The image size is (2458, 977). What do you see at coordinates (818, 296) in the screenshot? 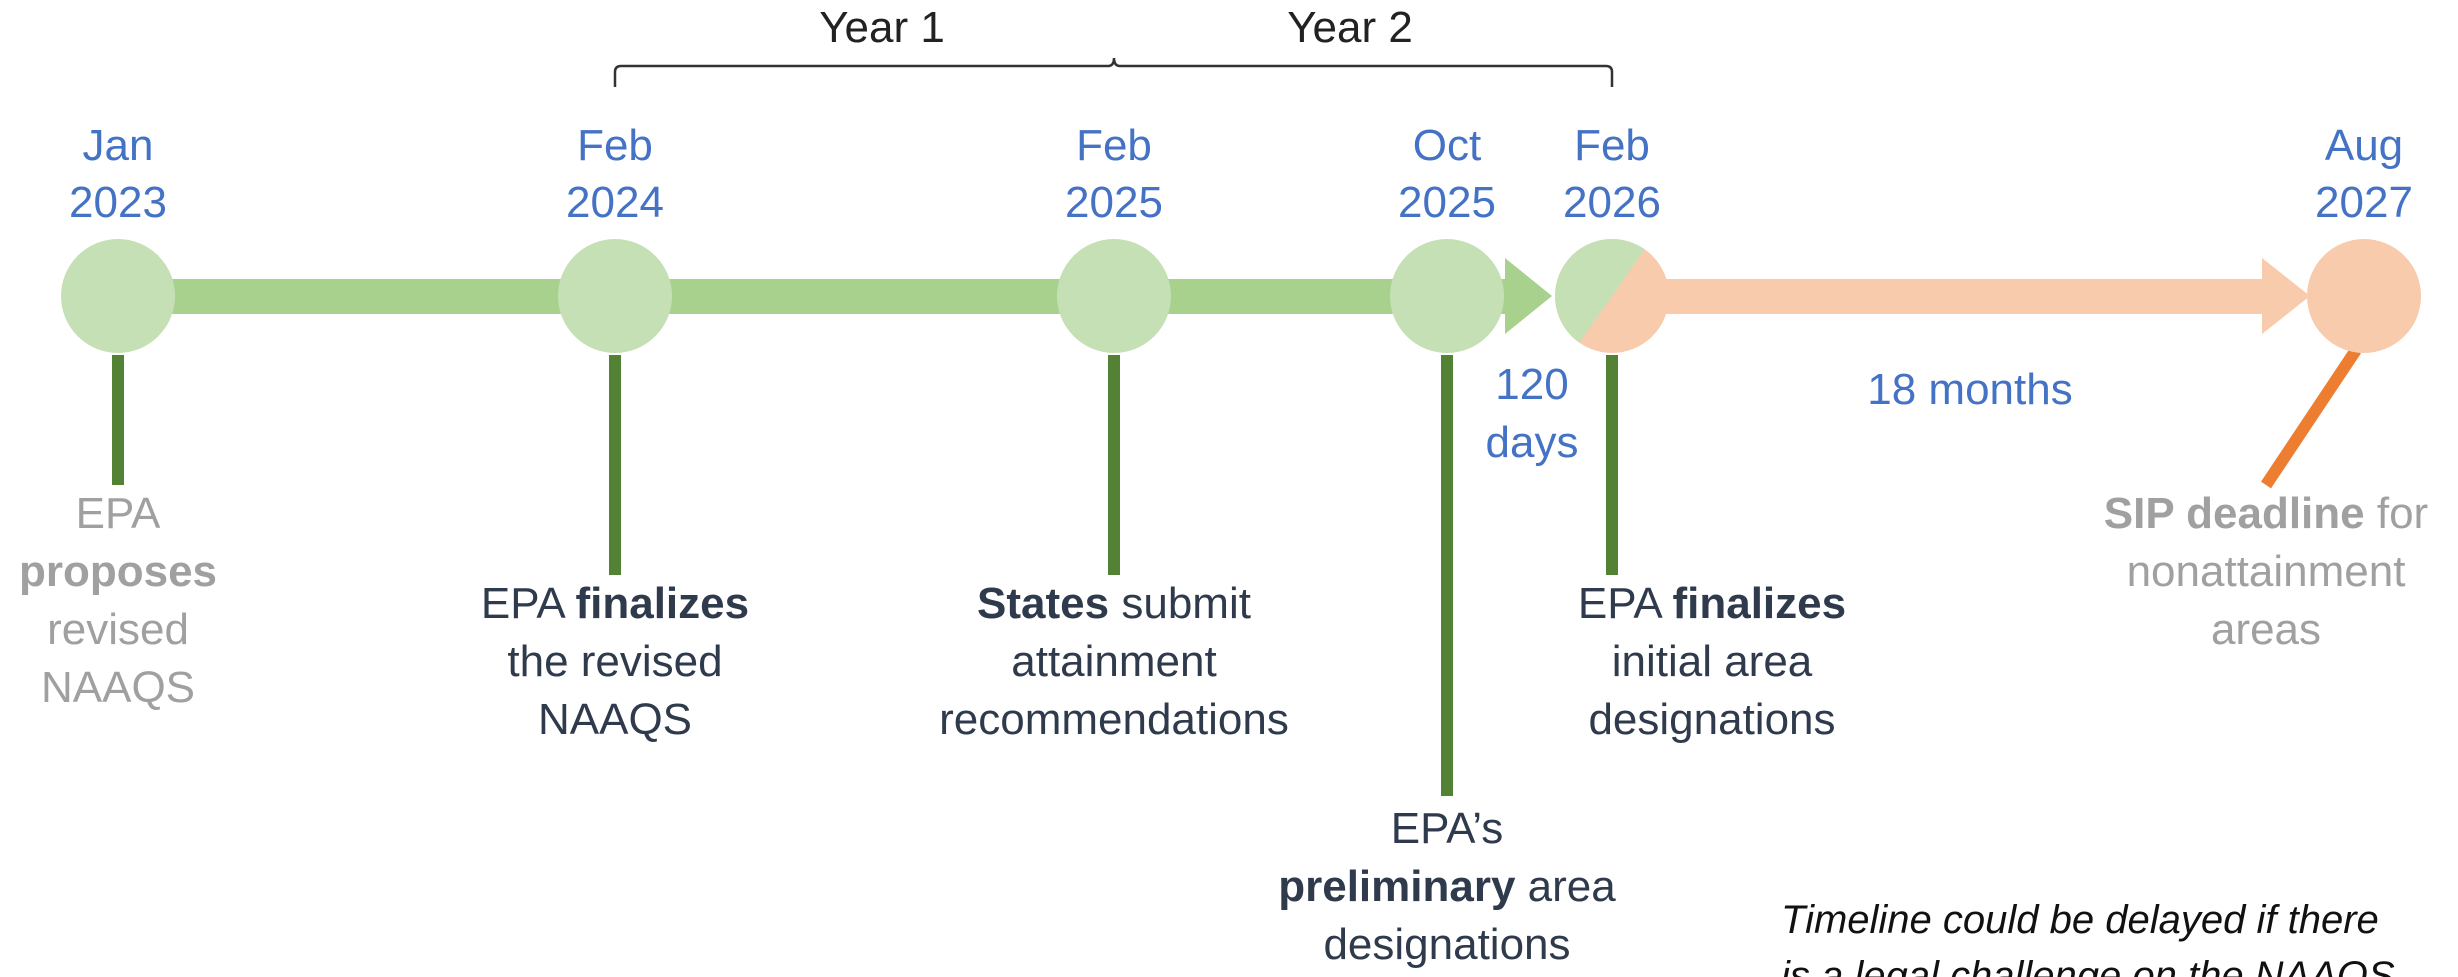
I see `green-bar` at bounding box center [818, 296].